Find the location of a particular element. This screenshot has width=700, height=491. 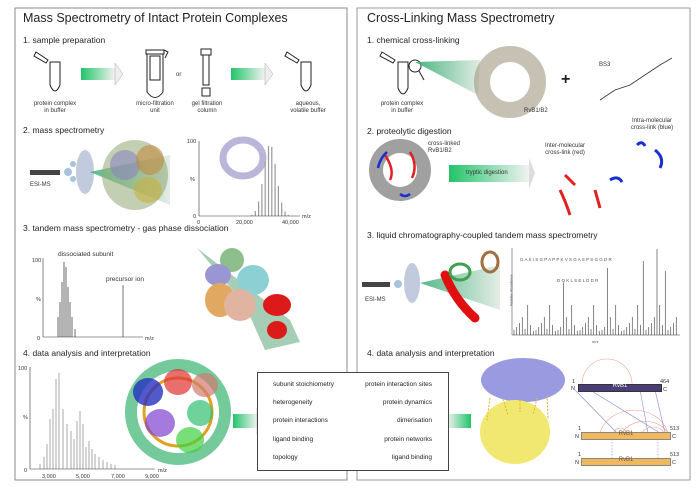

label-line: volatile buffer is located at coordinates (308, 111).